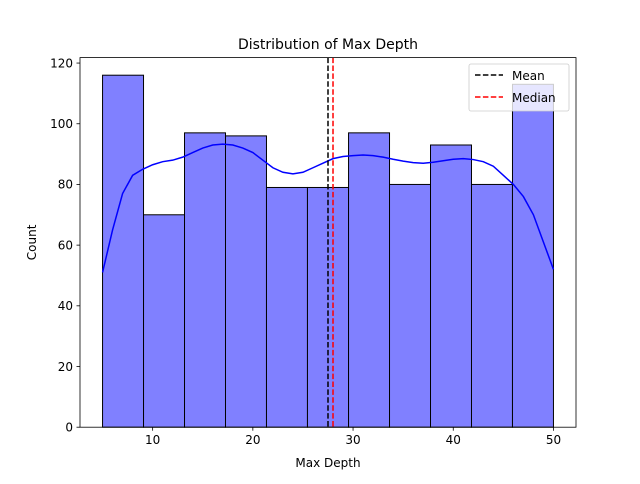  I want to click on y-tick-label: 80, so click(65, 185).